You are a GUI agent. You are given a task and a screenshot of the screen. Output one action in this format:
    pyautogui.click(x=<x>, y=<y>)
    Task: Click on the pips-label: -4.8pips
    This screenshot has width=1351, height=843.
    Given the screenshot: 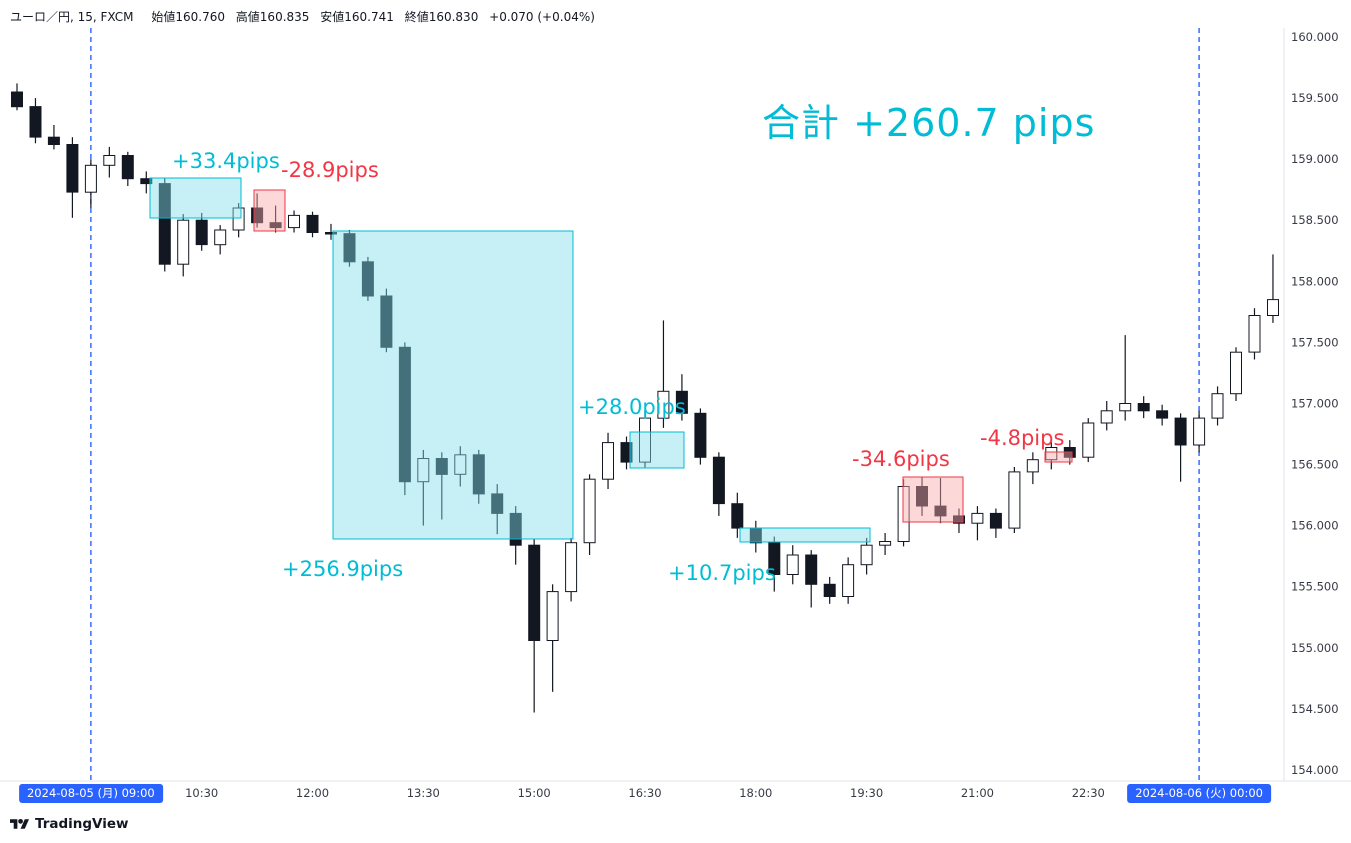 What is the action you would take?
    pyautogui.click(x=1022, y=438)
    